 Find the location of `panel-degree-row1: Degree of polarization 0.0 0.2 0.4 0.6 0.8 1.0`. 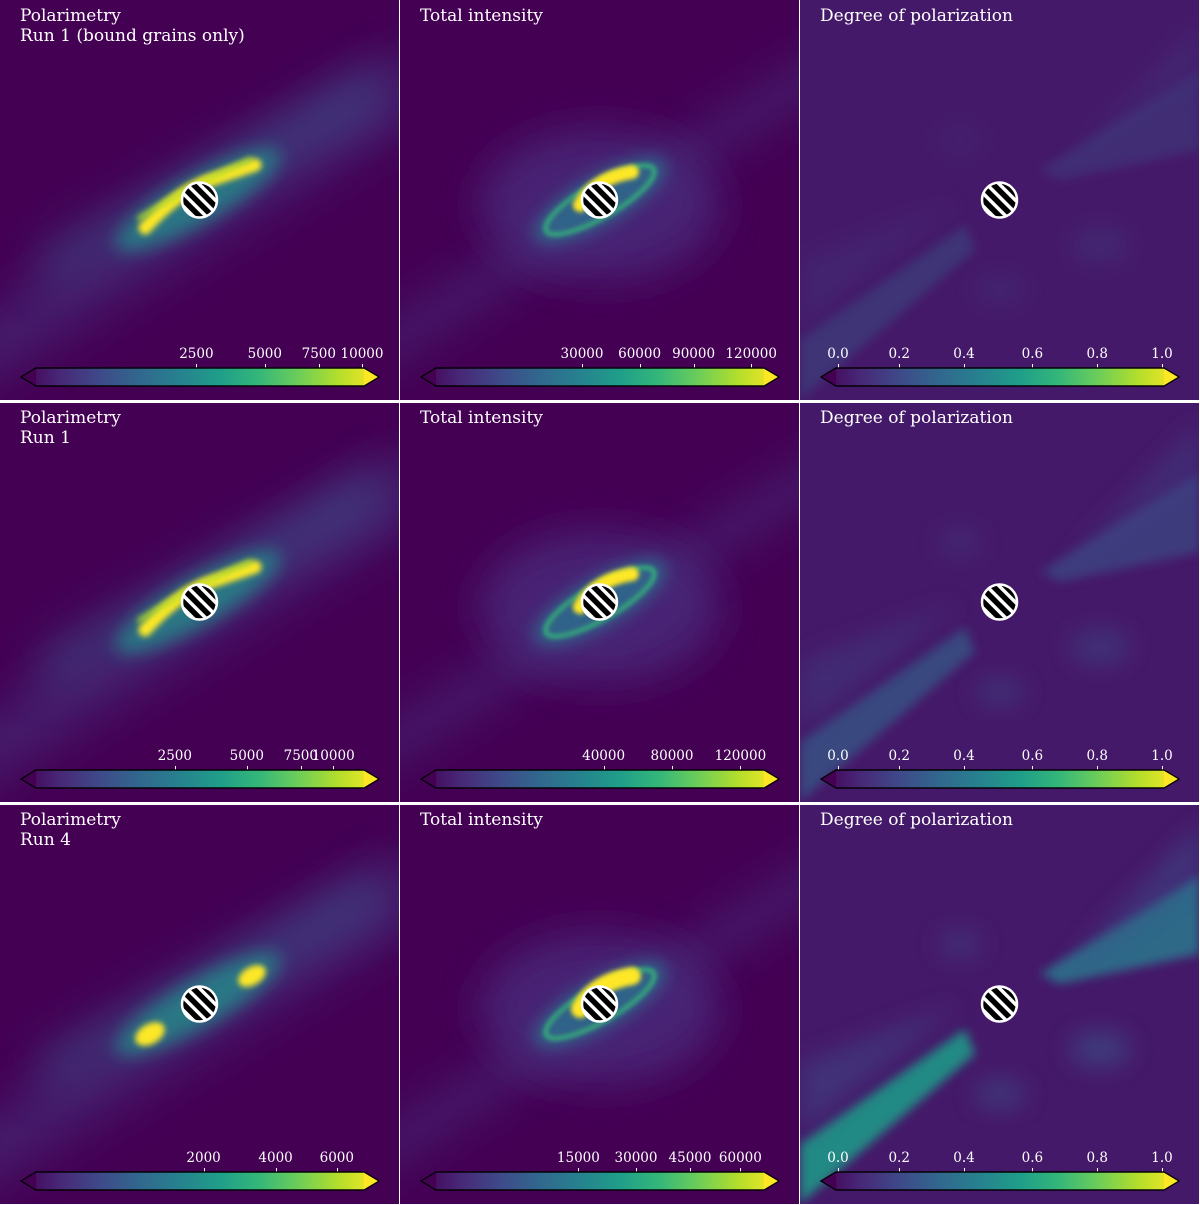

panel-degree-row1: Degree of polarization 0.0 0.2 0.4 0.6 0.8 1.0 is located at coordinates (999, 200).